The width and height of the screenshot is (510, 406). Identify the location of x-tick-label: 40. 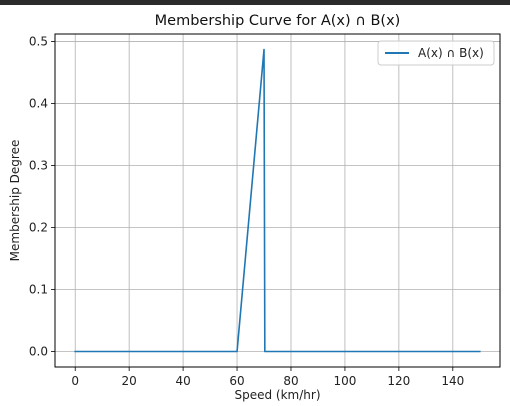
(182, 381).